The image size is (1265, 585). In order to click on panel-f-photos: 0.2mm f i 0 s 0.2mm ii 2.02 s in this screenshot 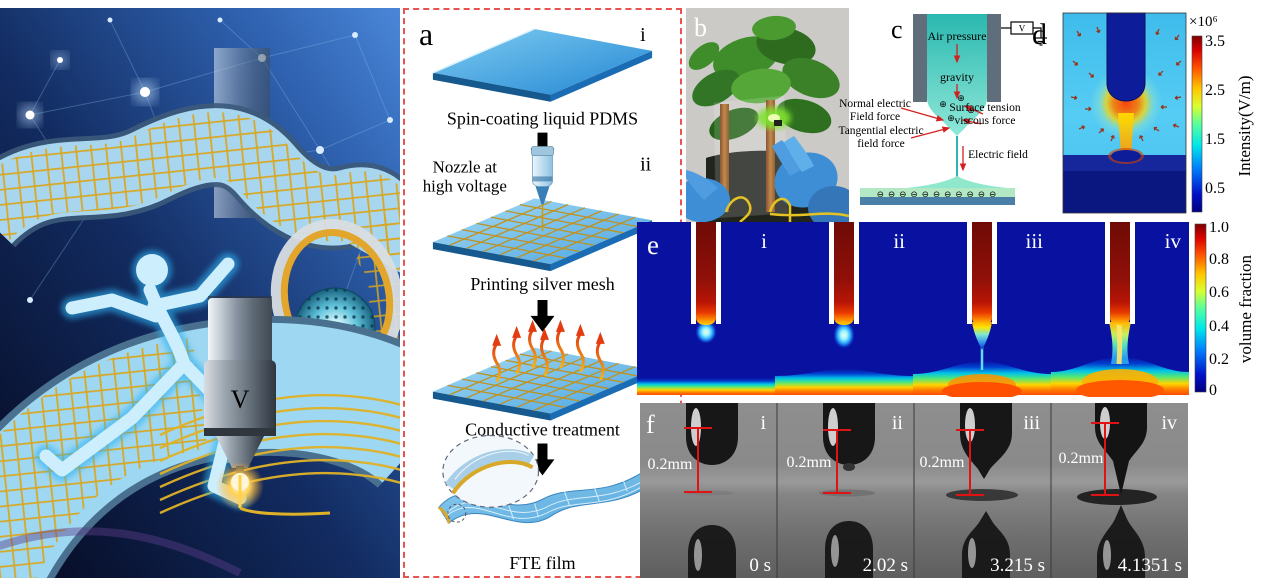, I will do `click(914, 490)`.